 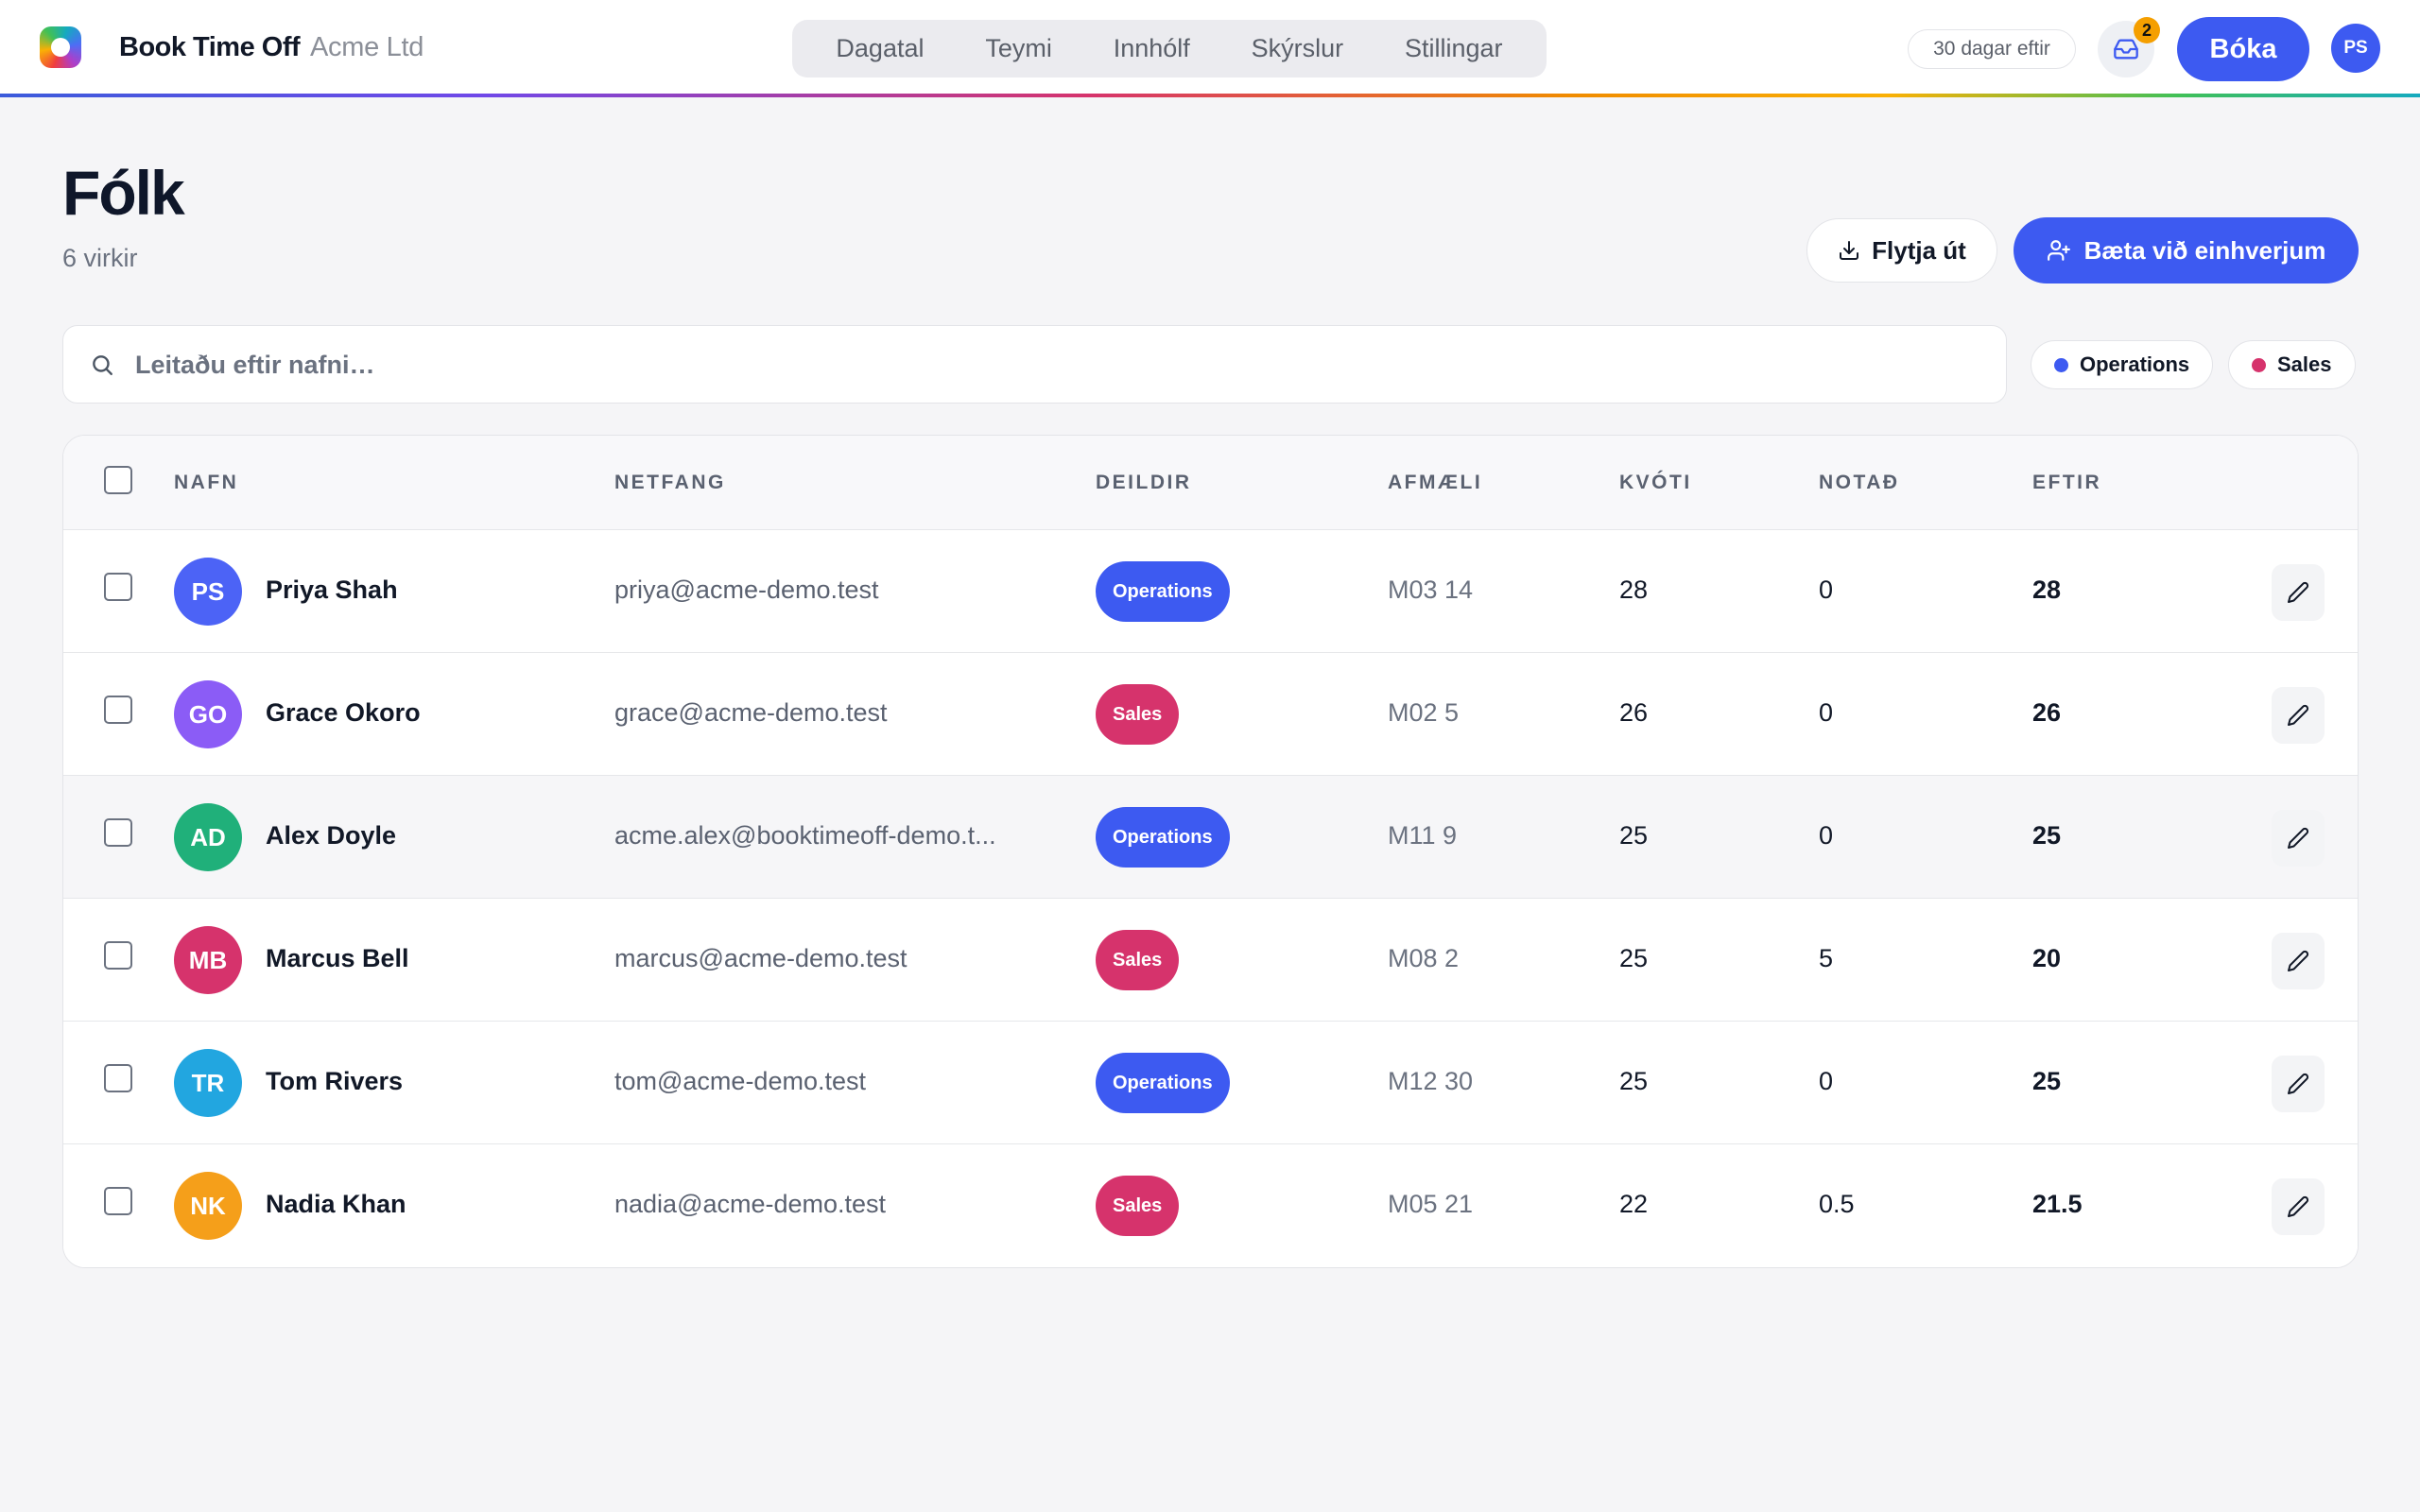 I want to click on remaining-value: 20, so click(x=2047, y=958).